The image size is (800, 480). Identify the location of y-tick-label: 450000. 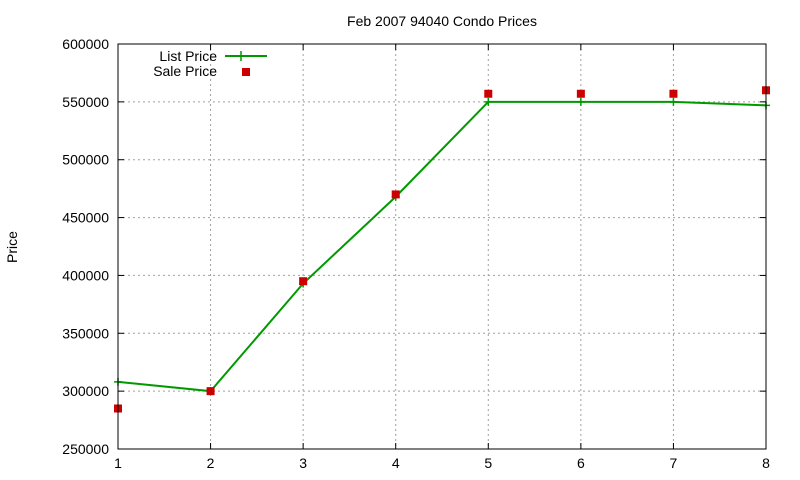
(85, 218).